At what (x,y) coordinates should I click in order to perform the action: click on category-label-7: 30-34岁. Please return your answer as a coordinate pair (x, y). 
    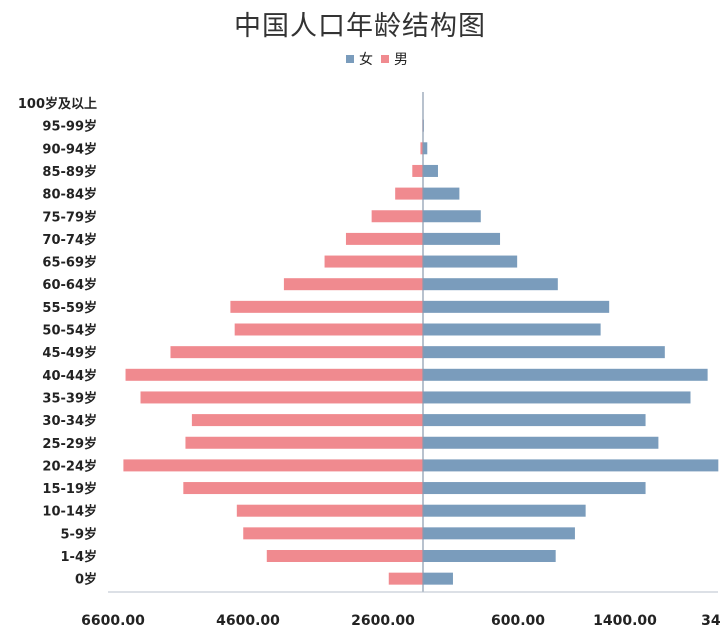
    Looking at the image, I should click on (69, 421).